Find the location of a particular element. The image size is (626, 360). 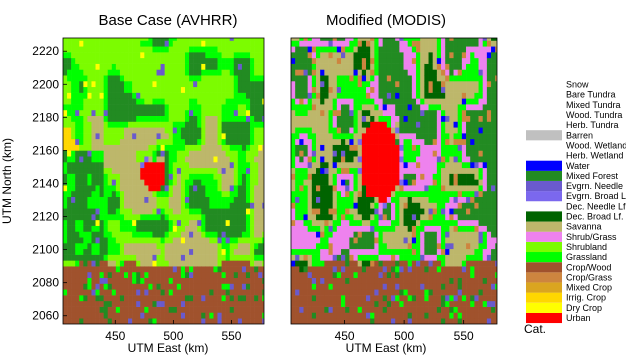

legend-label: Dec. Broad Lf. is located at coordinates (595, 217).